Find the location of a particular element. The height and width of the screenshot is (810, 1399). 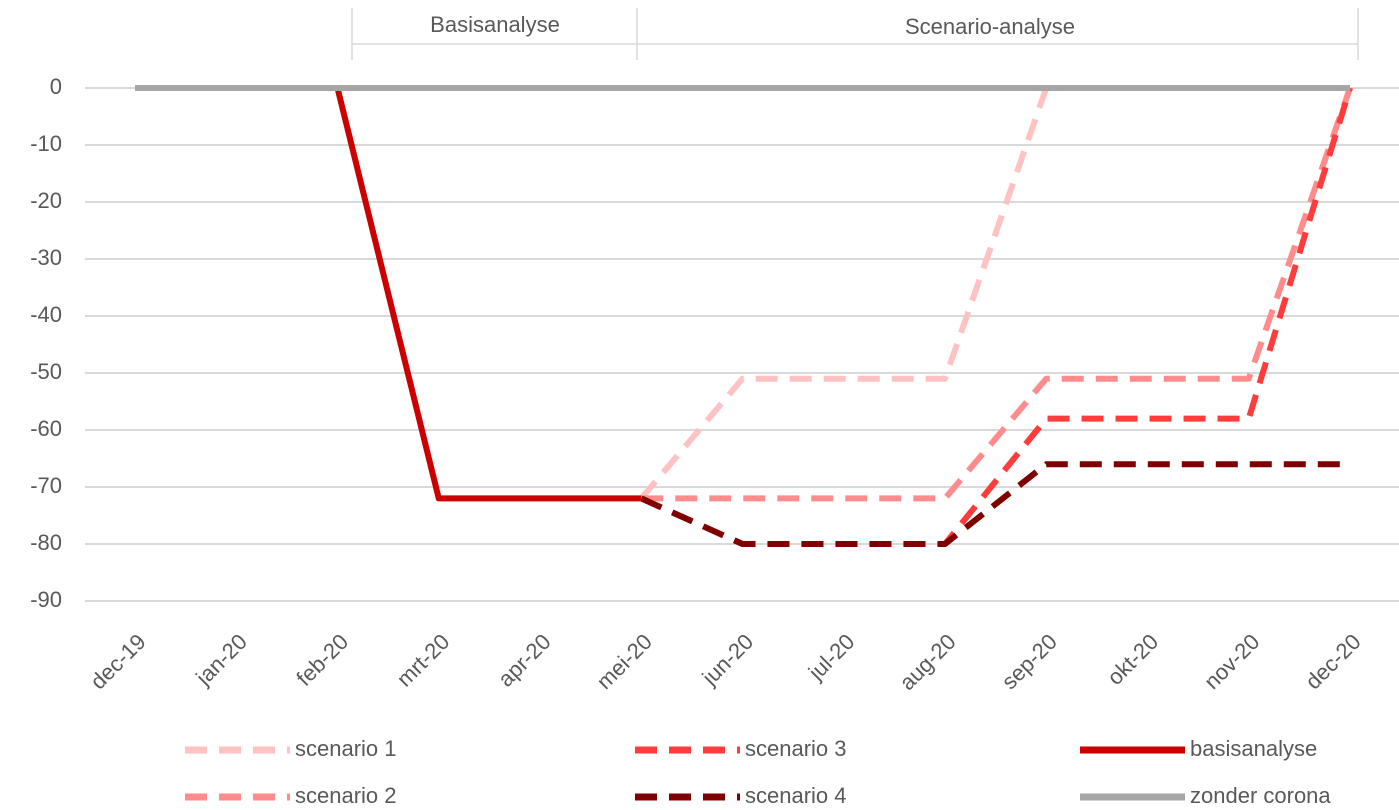

annotation-bracket is located at coordinates (855, 51).